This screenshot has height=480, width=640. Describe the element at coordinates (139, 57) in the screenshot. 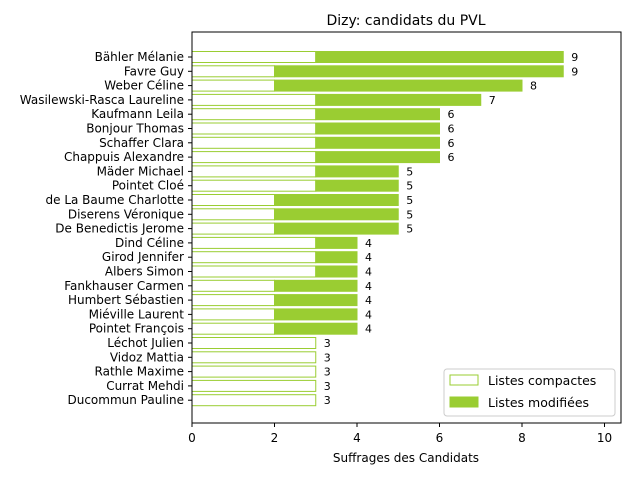

I see `y-tick-label: Bähler Mélanie` at that location.